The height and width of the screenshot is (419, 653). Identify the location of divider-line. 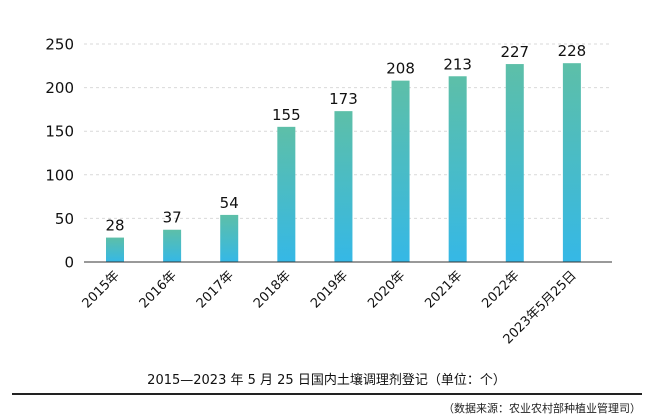
(327, 394).